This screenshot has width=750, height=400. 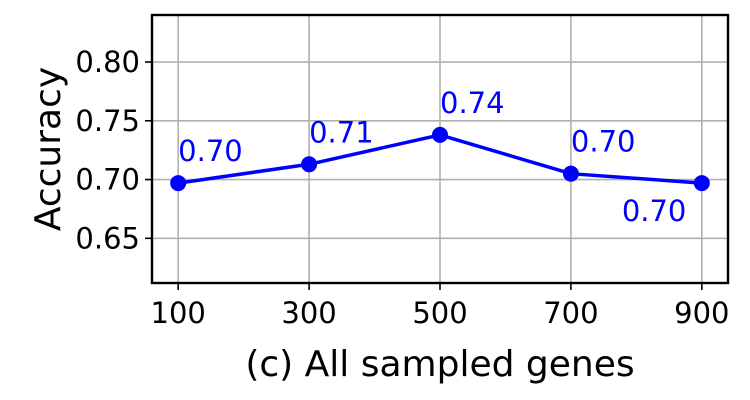 I want to click on data-label: 0.74, so click(x=472, y=103).